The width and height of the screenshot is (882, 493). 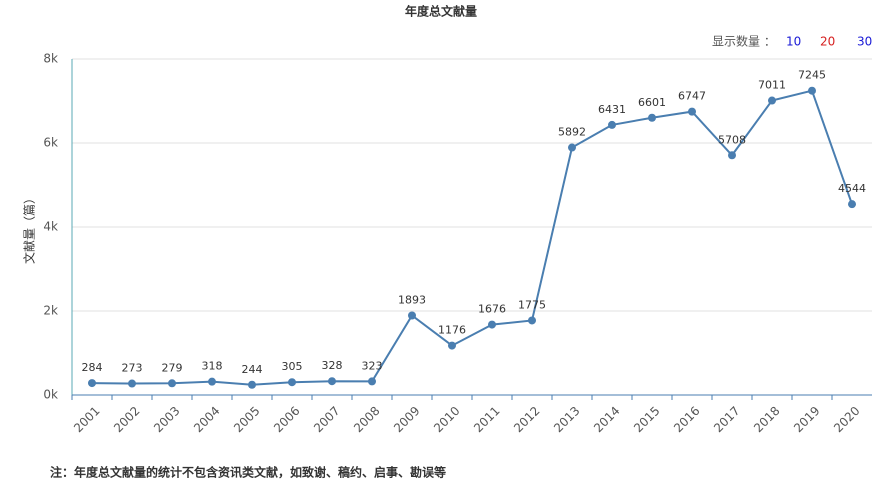 What do you see at coordinates (827, 42) in the screenshot?
I see `count-option: 20` at bounding box center [827, 42].